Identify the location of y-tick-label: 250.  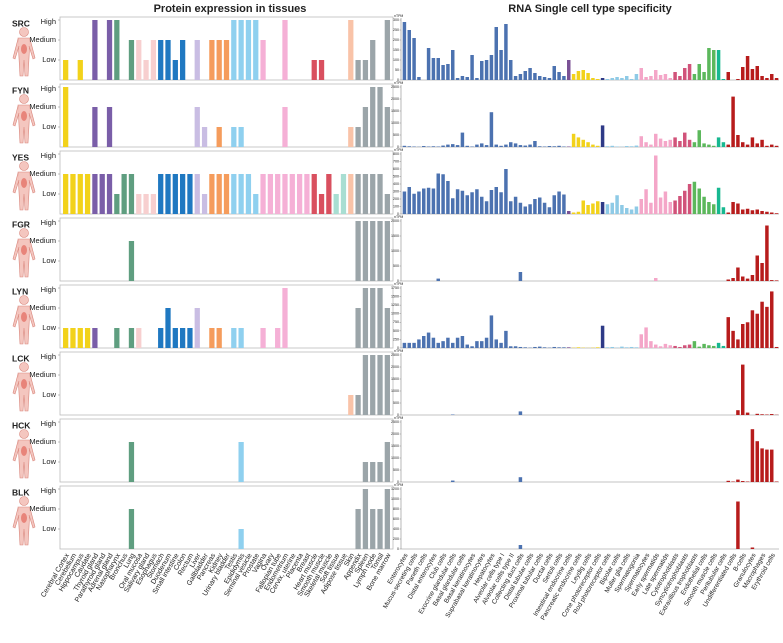
(396, 339).